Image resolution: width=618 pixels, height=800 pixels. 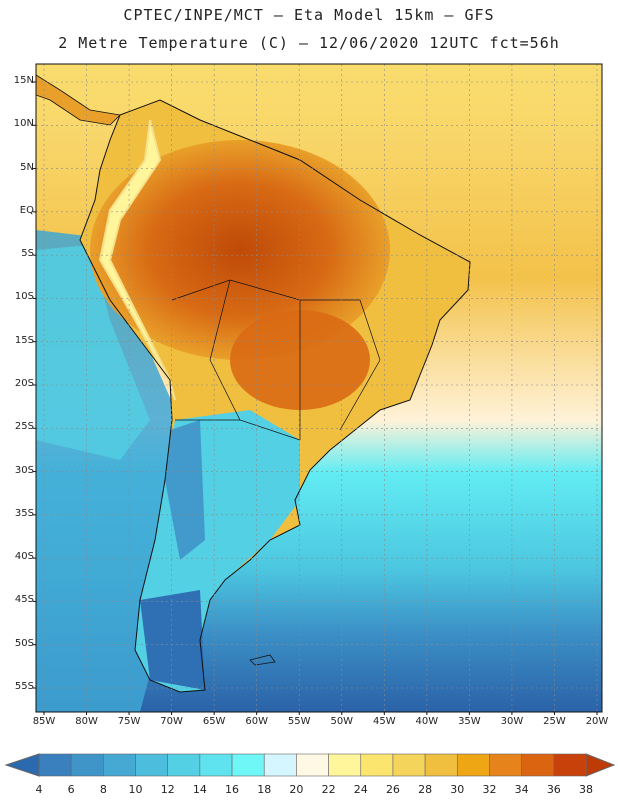 I want to click on lat-label: 25S, so click(x=24, y=427).